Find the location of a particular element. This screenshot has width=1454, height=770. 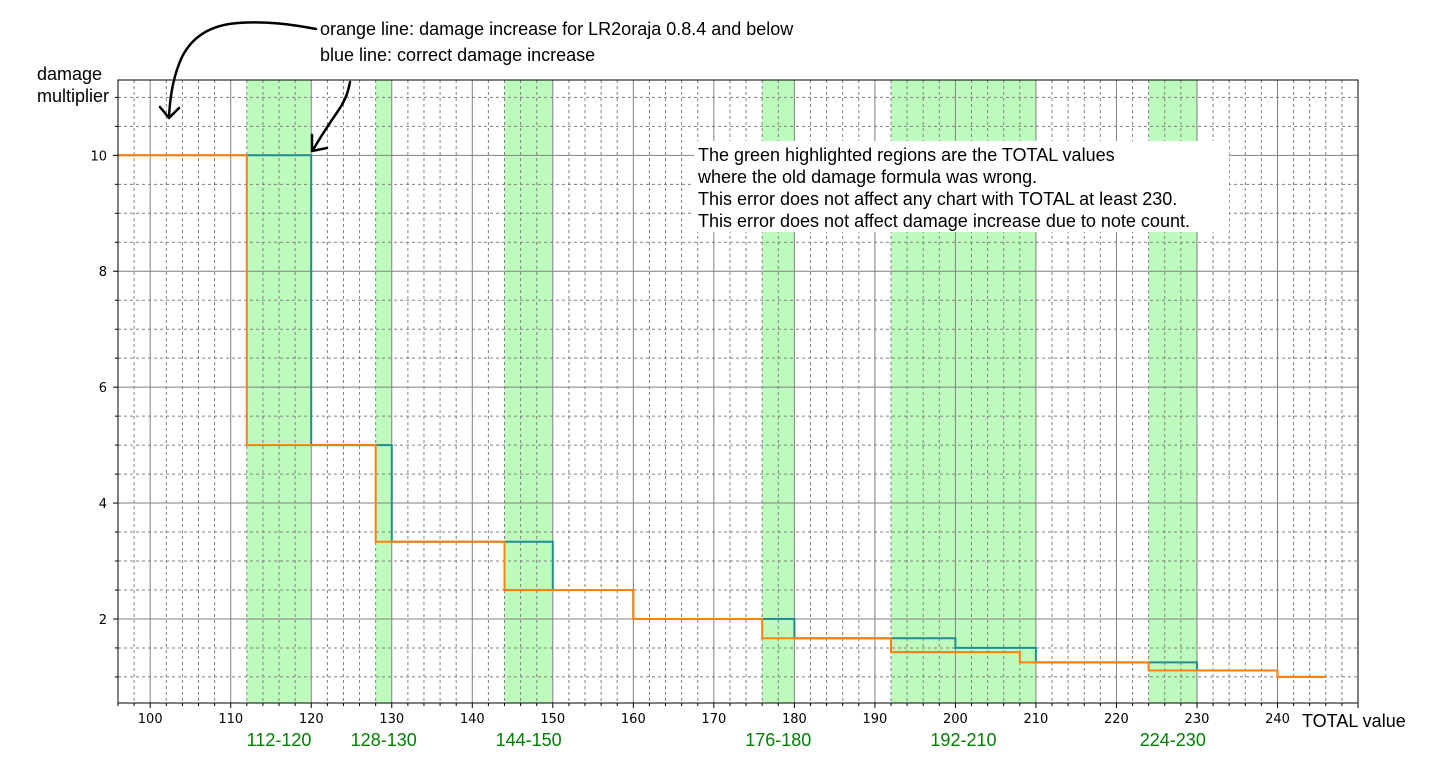

x-tick-label: 160 is located at coordinates (633, 719).